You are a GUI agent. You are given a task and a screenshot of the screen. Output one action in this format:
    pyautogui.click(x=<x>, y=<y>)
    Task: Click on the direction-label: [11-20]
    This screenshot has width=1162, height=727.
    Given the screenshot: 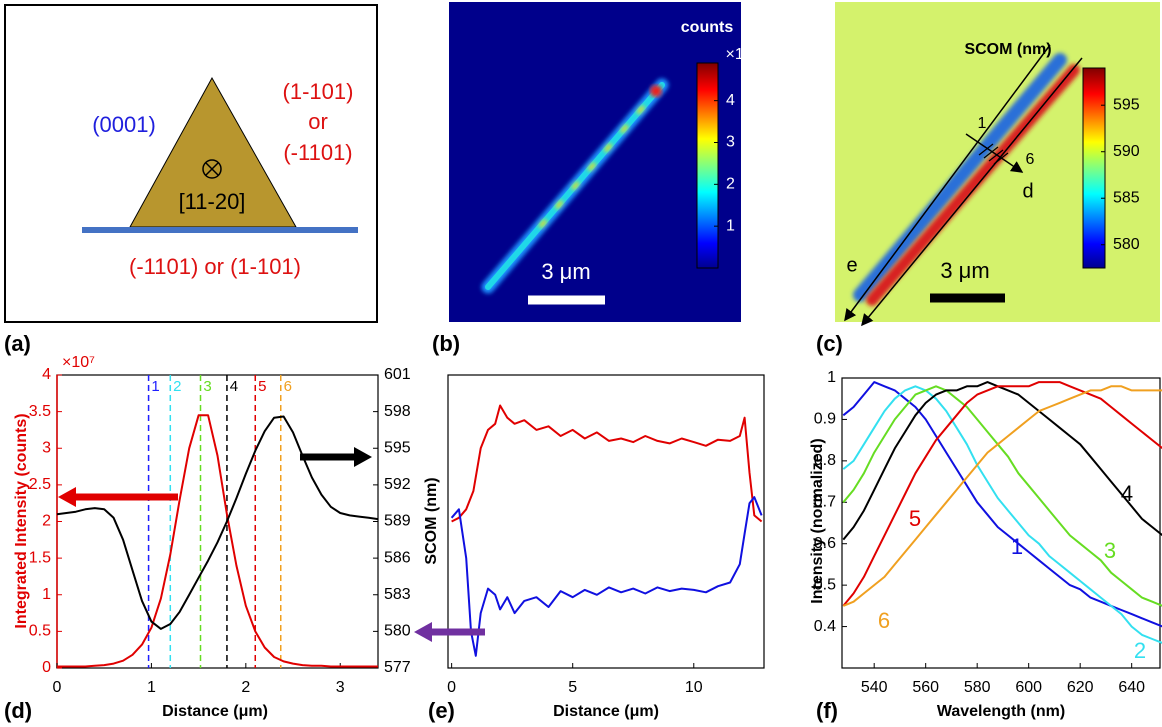 What is the action you would take?
    pyautogui.click(x=212, y=201)
    